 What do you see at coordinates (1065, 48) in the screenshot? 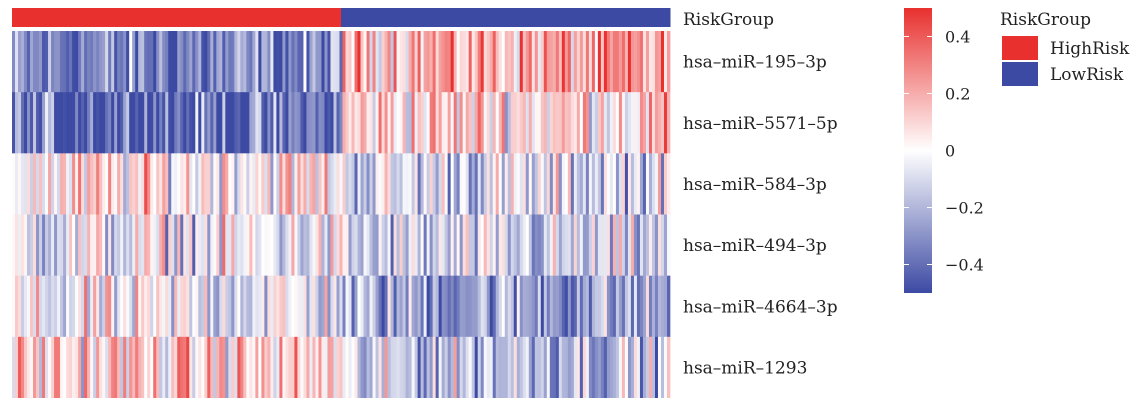
I see `group-legend: RiskGroup HighRisk LowRisk` at bounding box center [1065, 48].